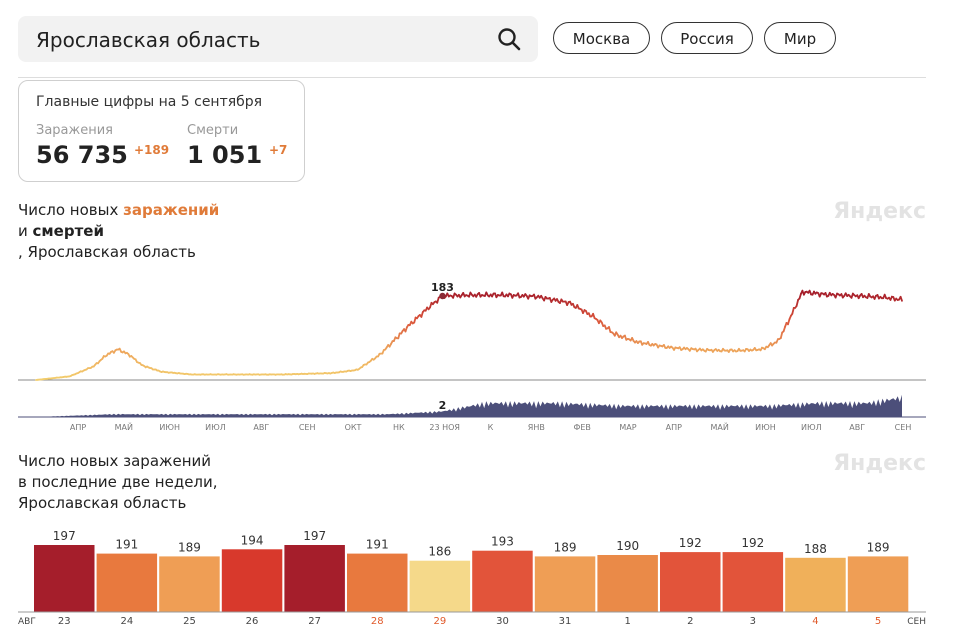 This screenshot has width=960, height=640. What do you see at coordinates (278, 39) in the screenshot?
I see `search-bar: Ярославская область` at bounding box center [278, 39].